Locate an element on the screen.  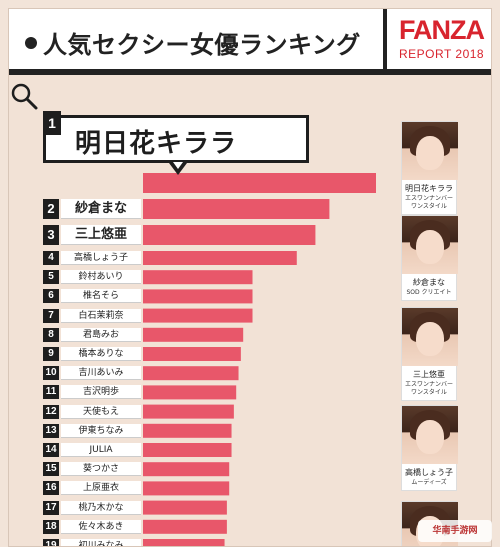
rank-number: 17 is located at coordinates (51, 507).